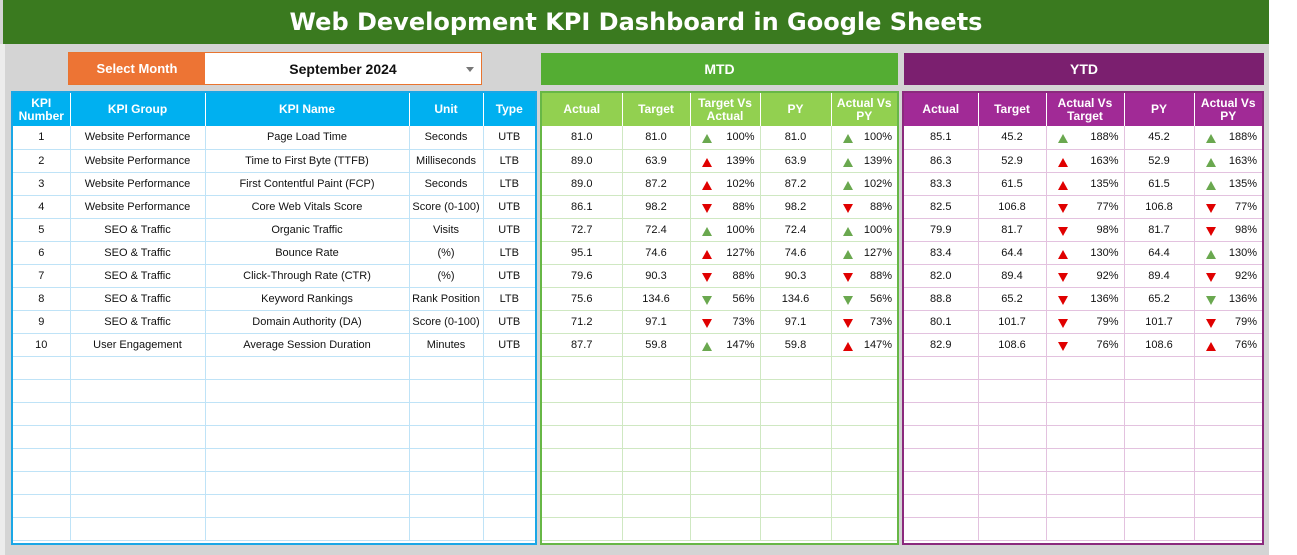 This screenshot has height=555, width=1297. I want to click on ytd-py-cell: 101.7, so click(1159, 322).